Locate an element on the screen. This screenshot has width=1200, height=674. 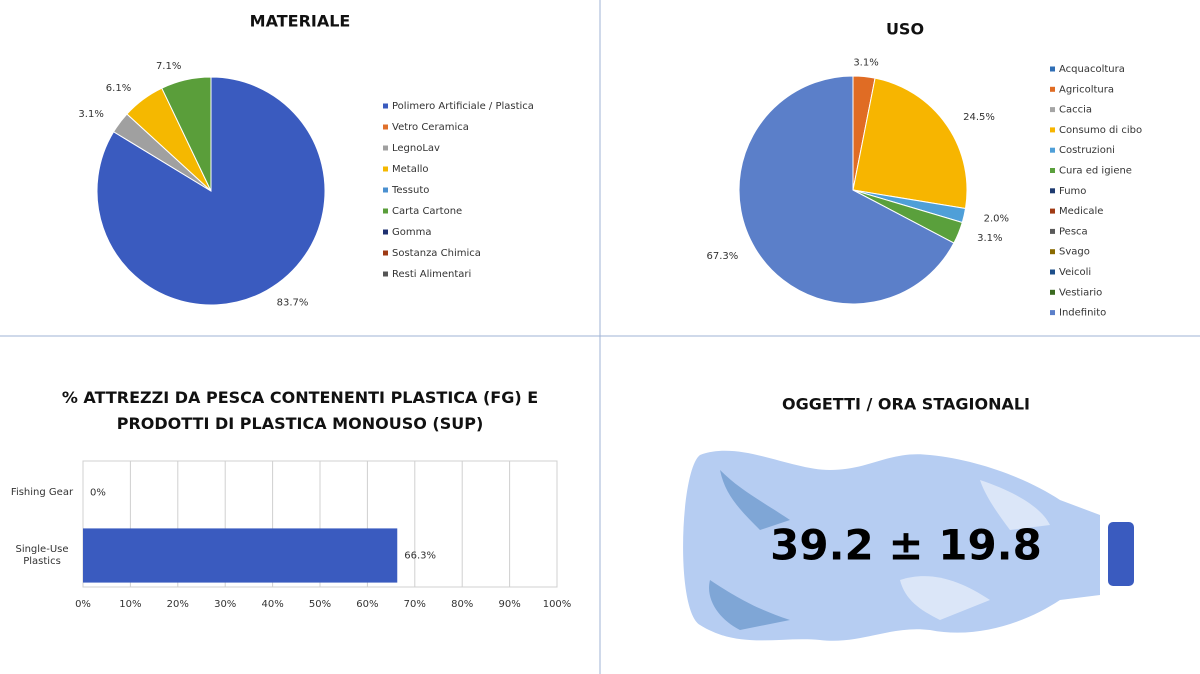
data-label: 83.7% is located at coordinates (293, 303).